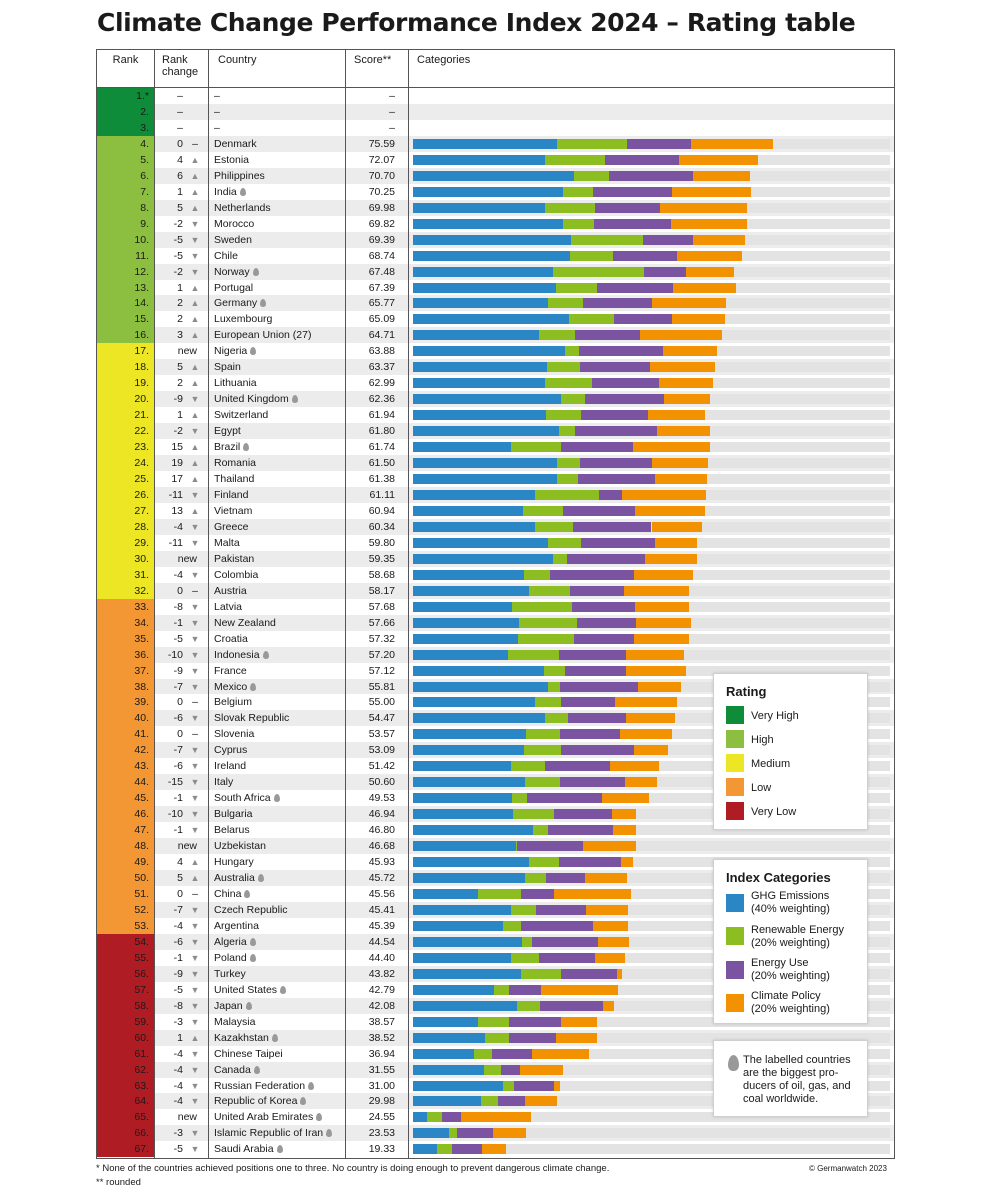 The height and width of the screenshot is (1200, 995). Describe the element at coordinates (125, 175) in the screenshot. I see `rank-cell: 6.` at that location.